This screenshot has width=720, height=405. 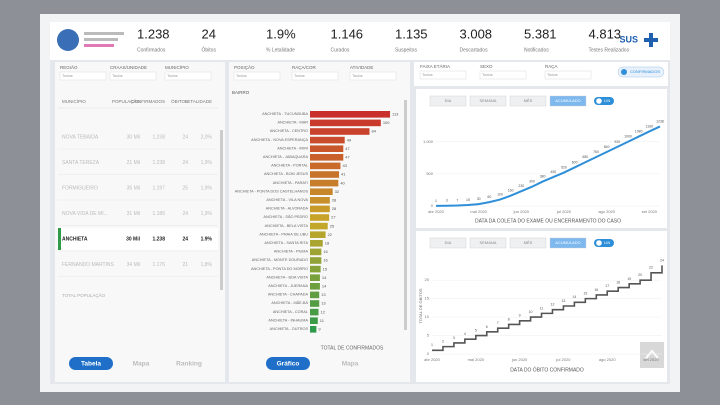 I want to click on point-label: 7, so click(x=457, y=200).